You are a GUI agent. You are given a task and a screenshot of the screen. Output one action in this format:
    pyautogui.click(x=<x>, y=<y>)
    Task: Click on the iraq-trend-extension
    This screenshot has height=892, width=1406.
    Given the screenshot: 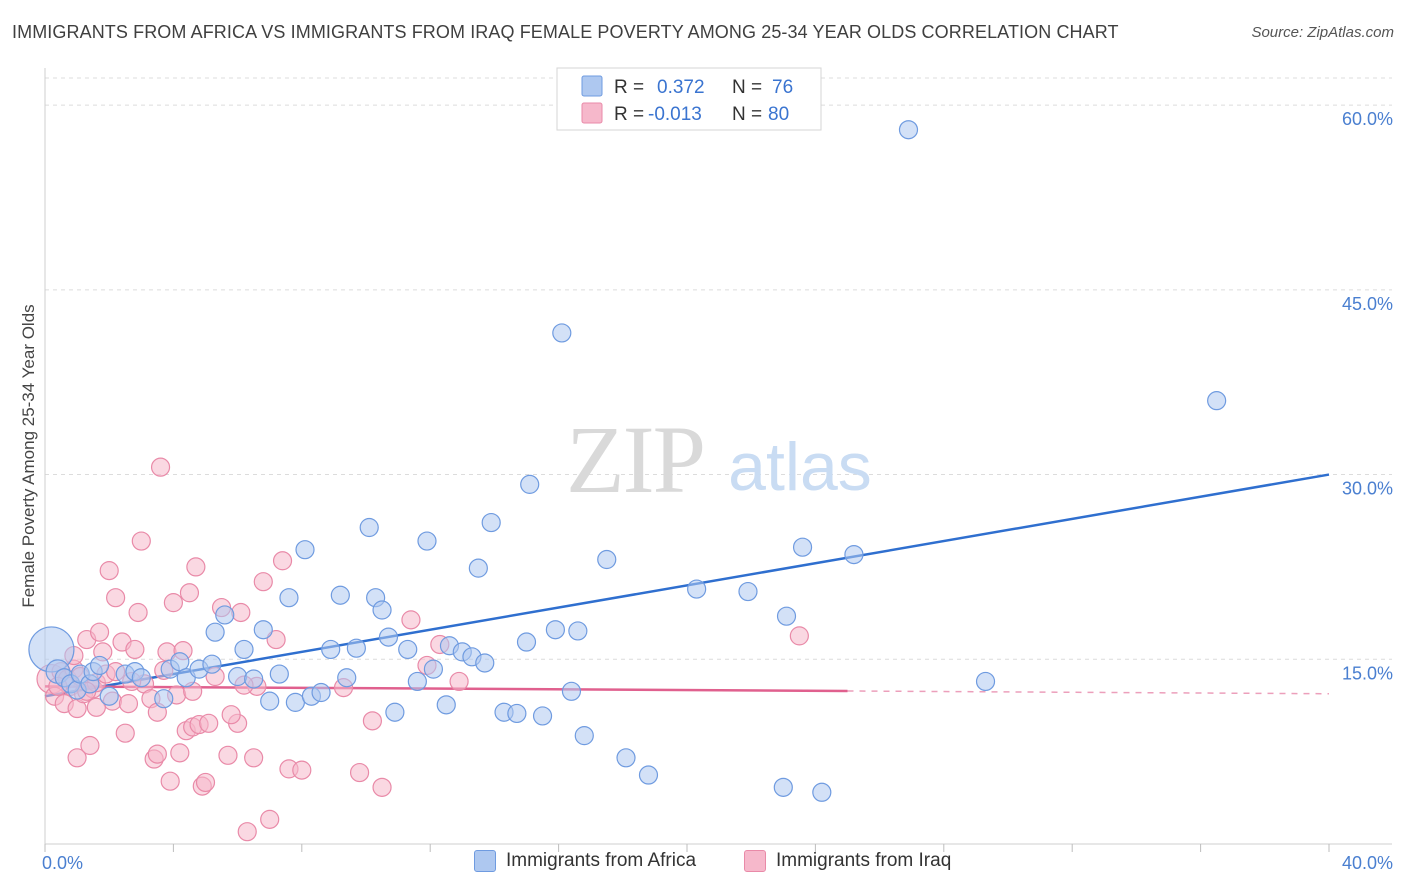 What is the action you would take?
    pyautogui.click(x=1088, y=692)
    